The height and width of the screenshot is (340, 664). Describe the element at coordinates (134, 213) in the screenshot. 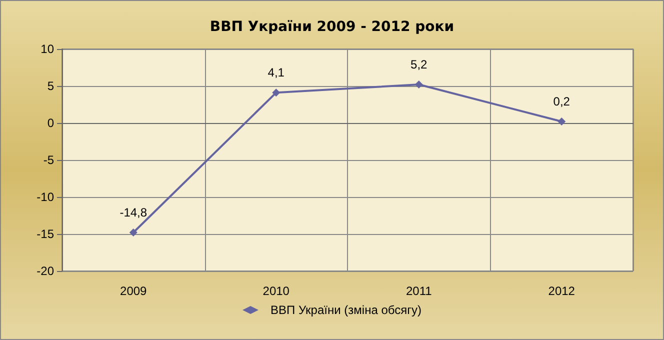

I see `data-label: -14,8` at that location.